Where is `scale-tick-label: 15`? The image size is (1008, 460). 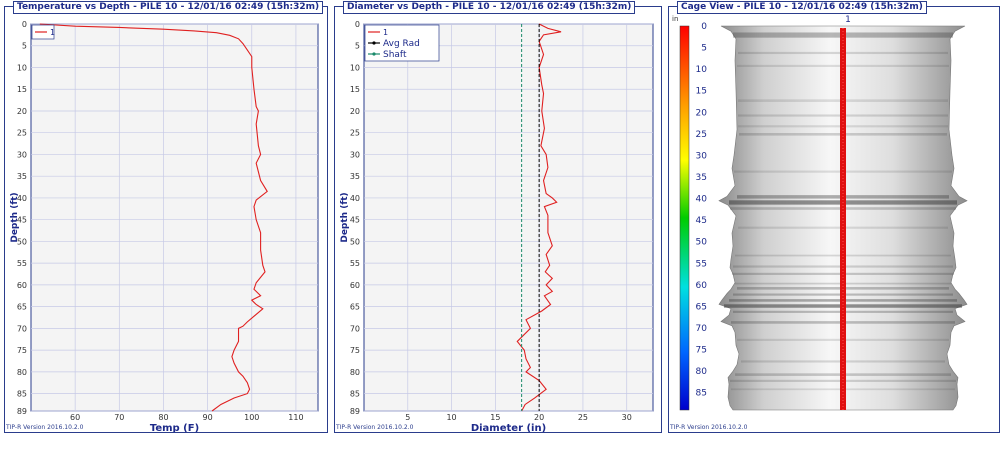 scale-tick-label: 15 is located at coordinates (701, 92).